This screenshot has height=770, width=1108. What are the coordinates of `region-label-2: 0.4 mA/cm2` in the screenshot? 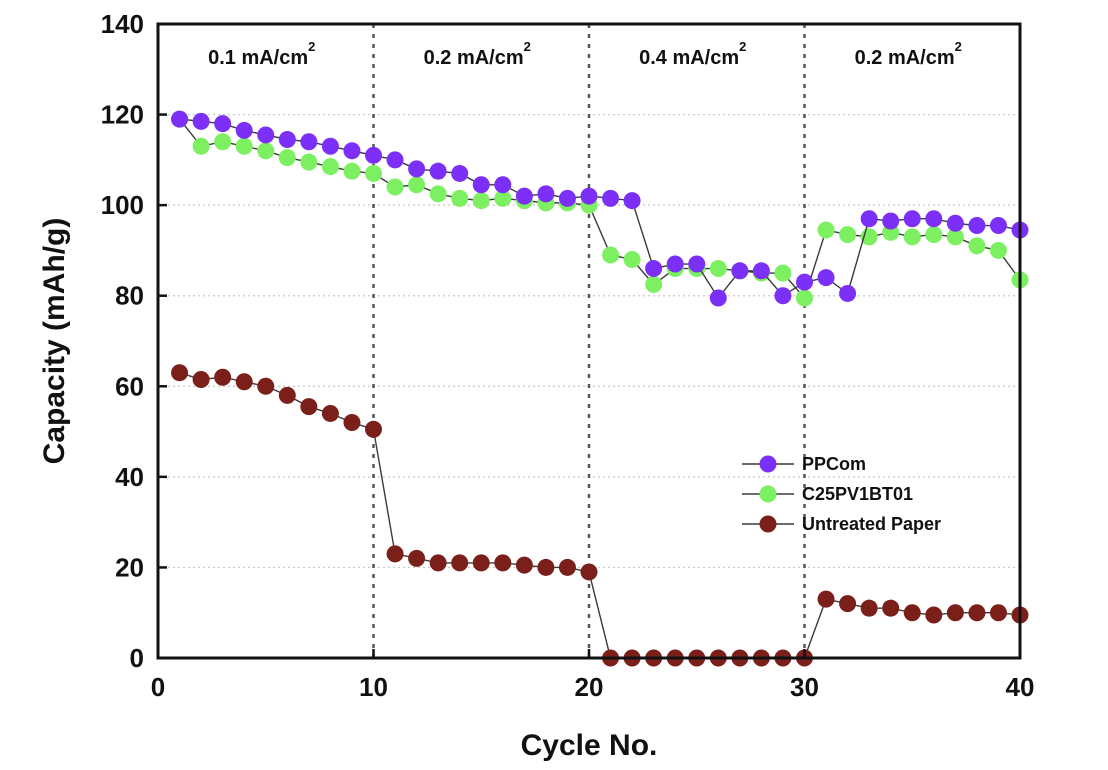 It's located at (692, 54).